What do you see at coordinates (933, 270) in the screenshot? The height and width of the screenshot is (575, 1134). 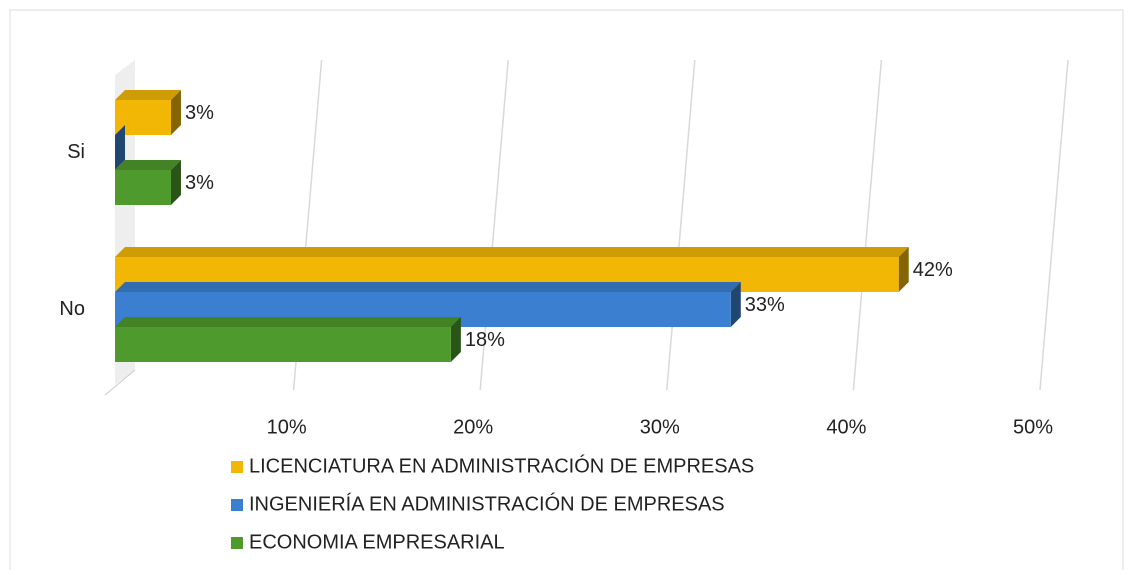 I see `data-label: 42%` at bounding box center [933, 270].